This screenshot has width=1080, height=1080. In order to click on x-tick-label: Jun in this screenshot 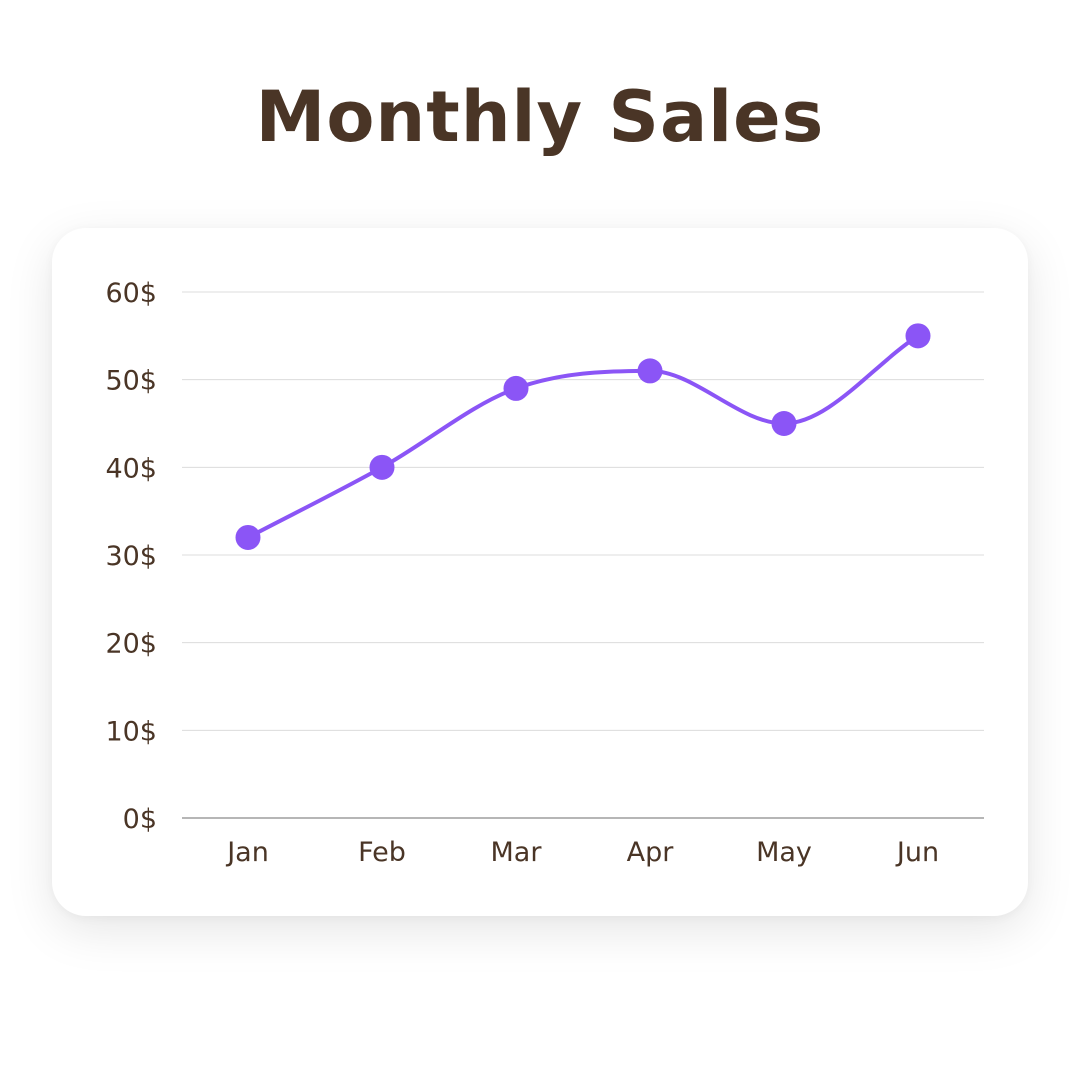, I will do `click(917, 852)`.